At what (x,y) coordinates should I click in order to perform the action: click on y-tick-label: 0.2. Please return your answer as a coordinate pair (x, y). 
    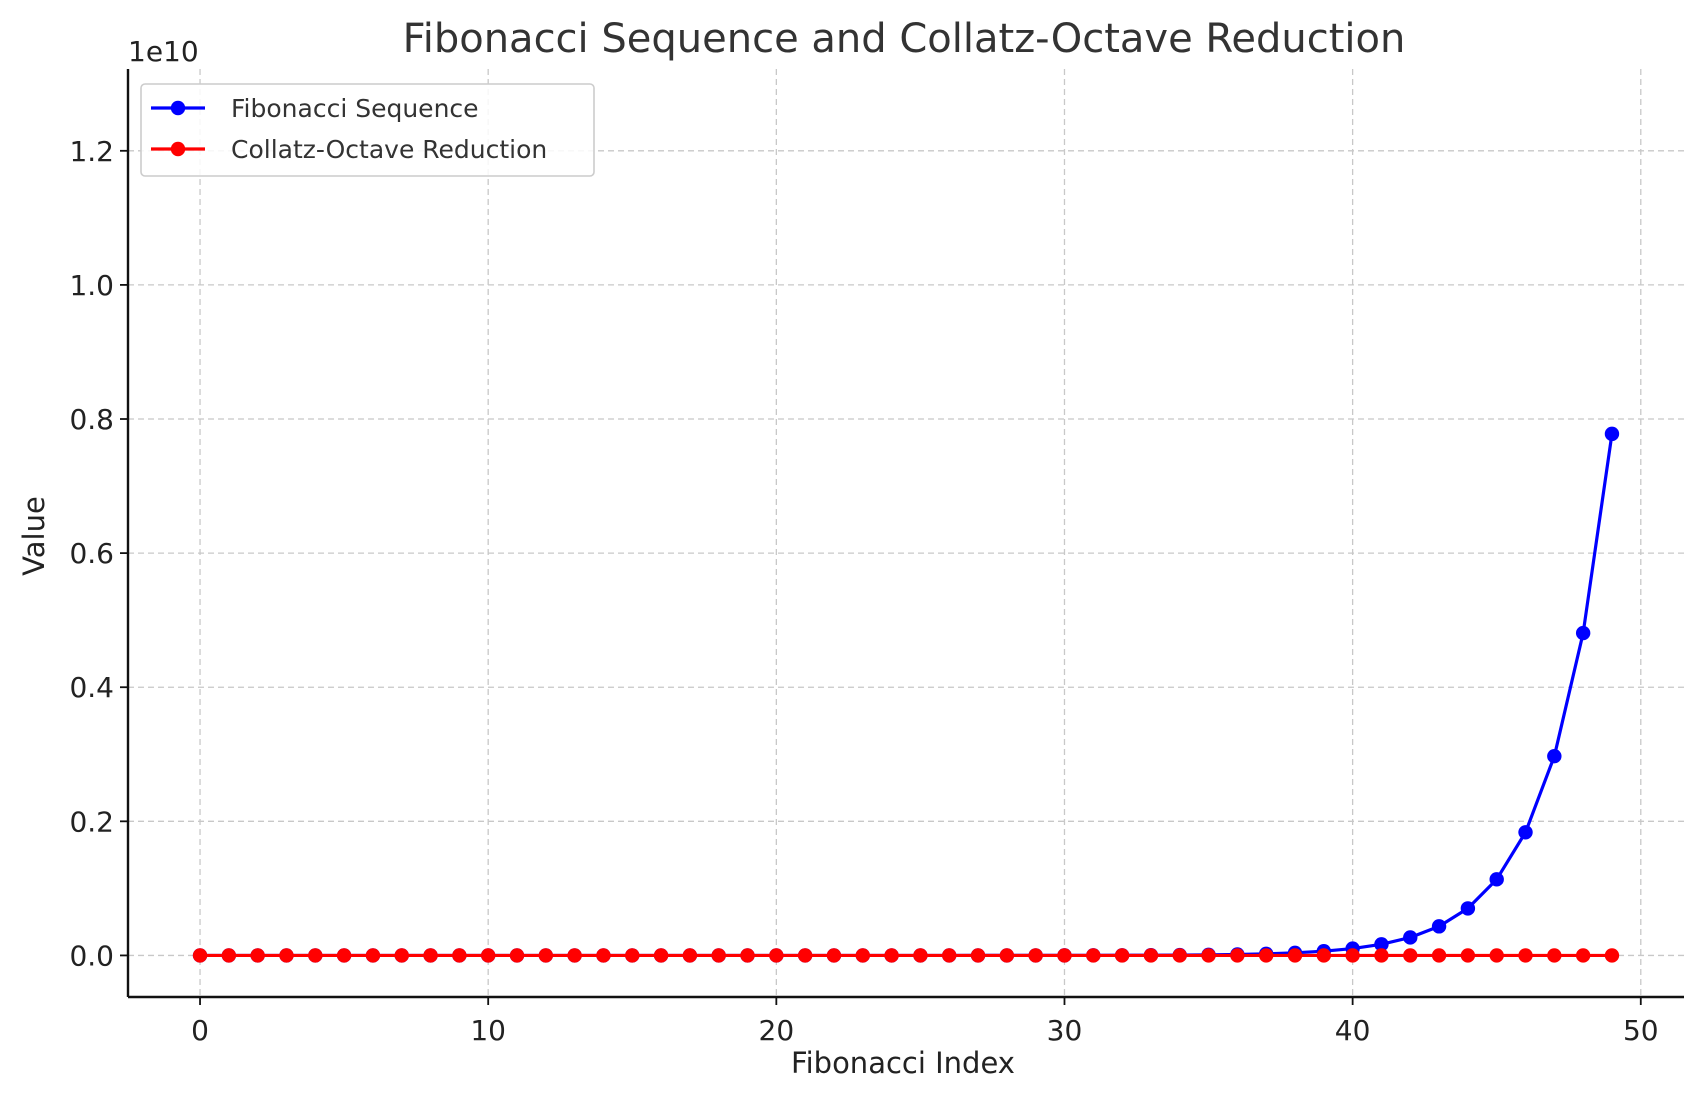
    Looking at the image, I should click on (91, 821).